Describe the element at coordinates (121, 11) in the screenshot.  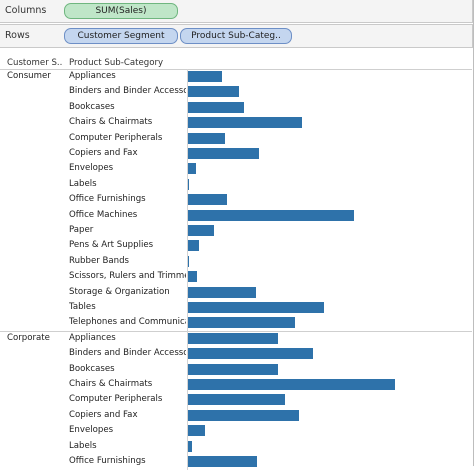
I see `sum-sales-pill: SUM(Sales)` at that location.